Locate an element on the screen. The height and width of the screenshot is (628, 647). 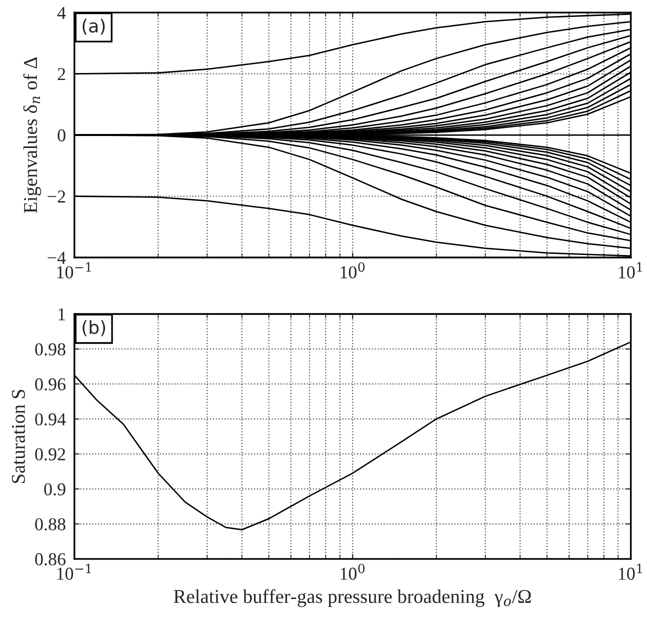
annotation: (a) is located at coordinates (93, 26).